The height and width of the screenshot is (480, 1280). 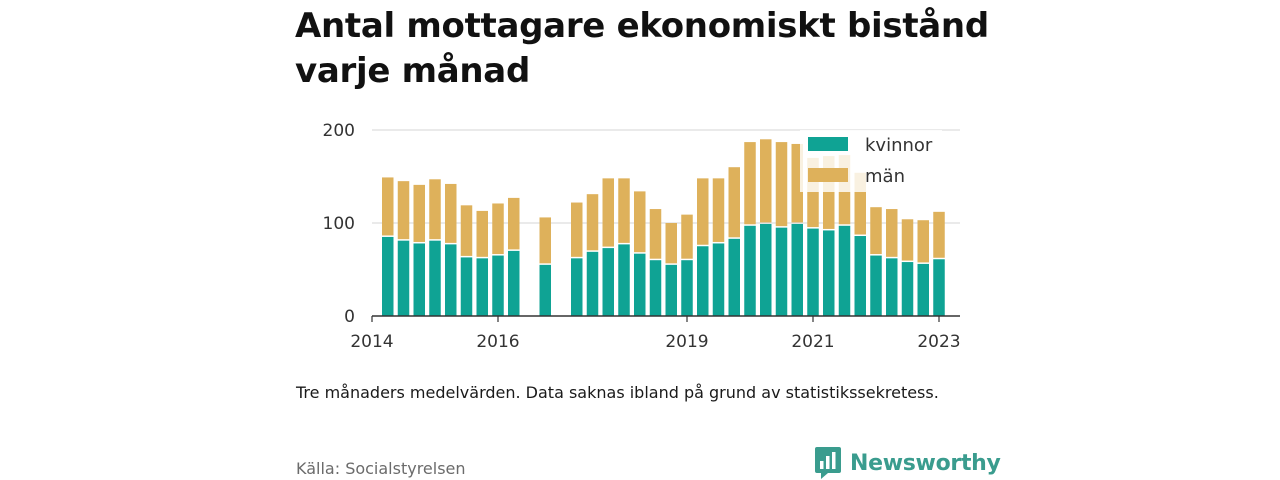 I want to click on x-tick-label: 2019, so click(x=686, y=342).